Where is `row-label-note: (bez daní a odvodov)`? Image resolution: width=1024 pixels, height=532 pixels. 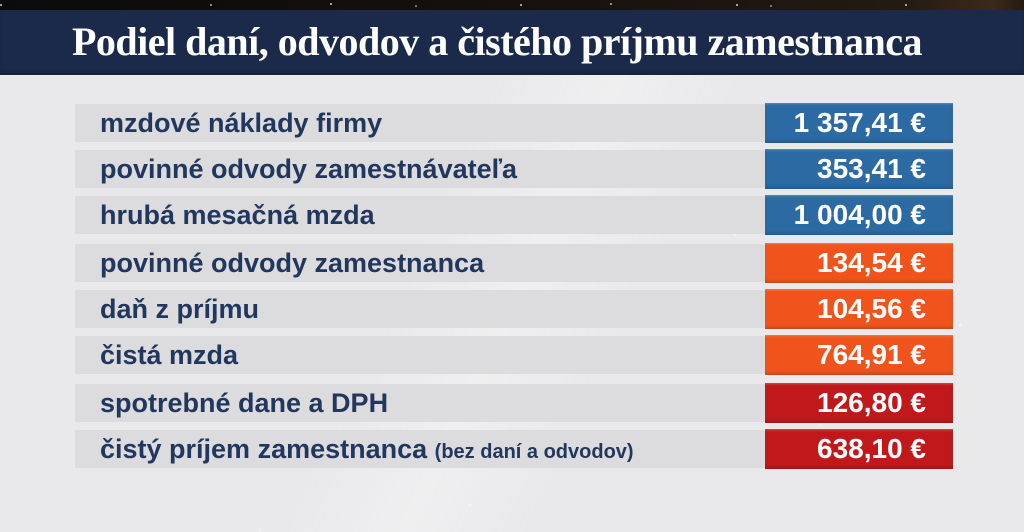 row-label-note: (bez daní a odvodov) is located at coordinates (534, 452).